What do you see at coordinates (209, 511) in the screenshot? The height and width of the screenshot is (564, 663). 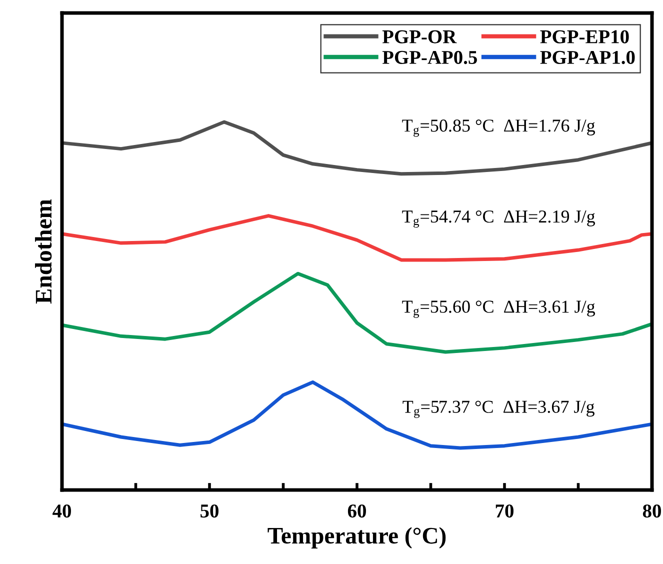 I see `x-tick-label: 50` at bounding box center [209, 511].